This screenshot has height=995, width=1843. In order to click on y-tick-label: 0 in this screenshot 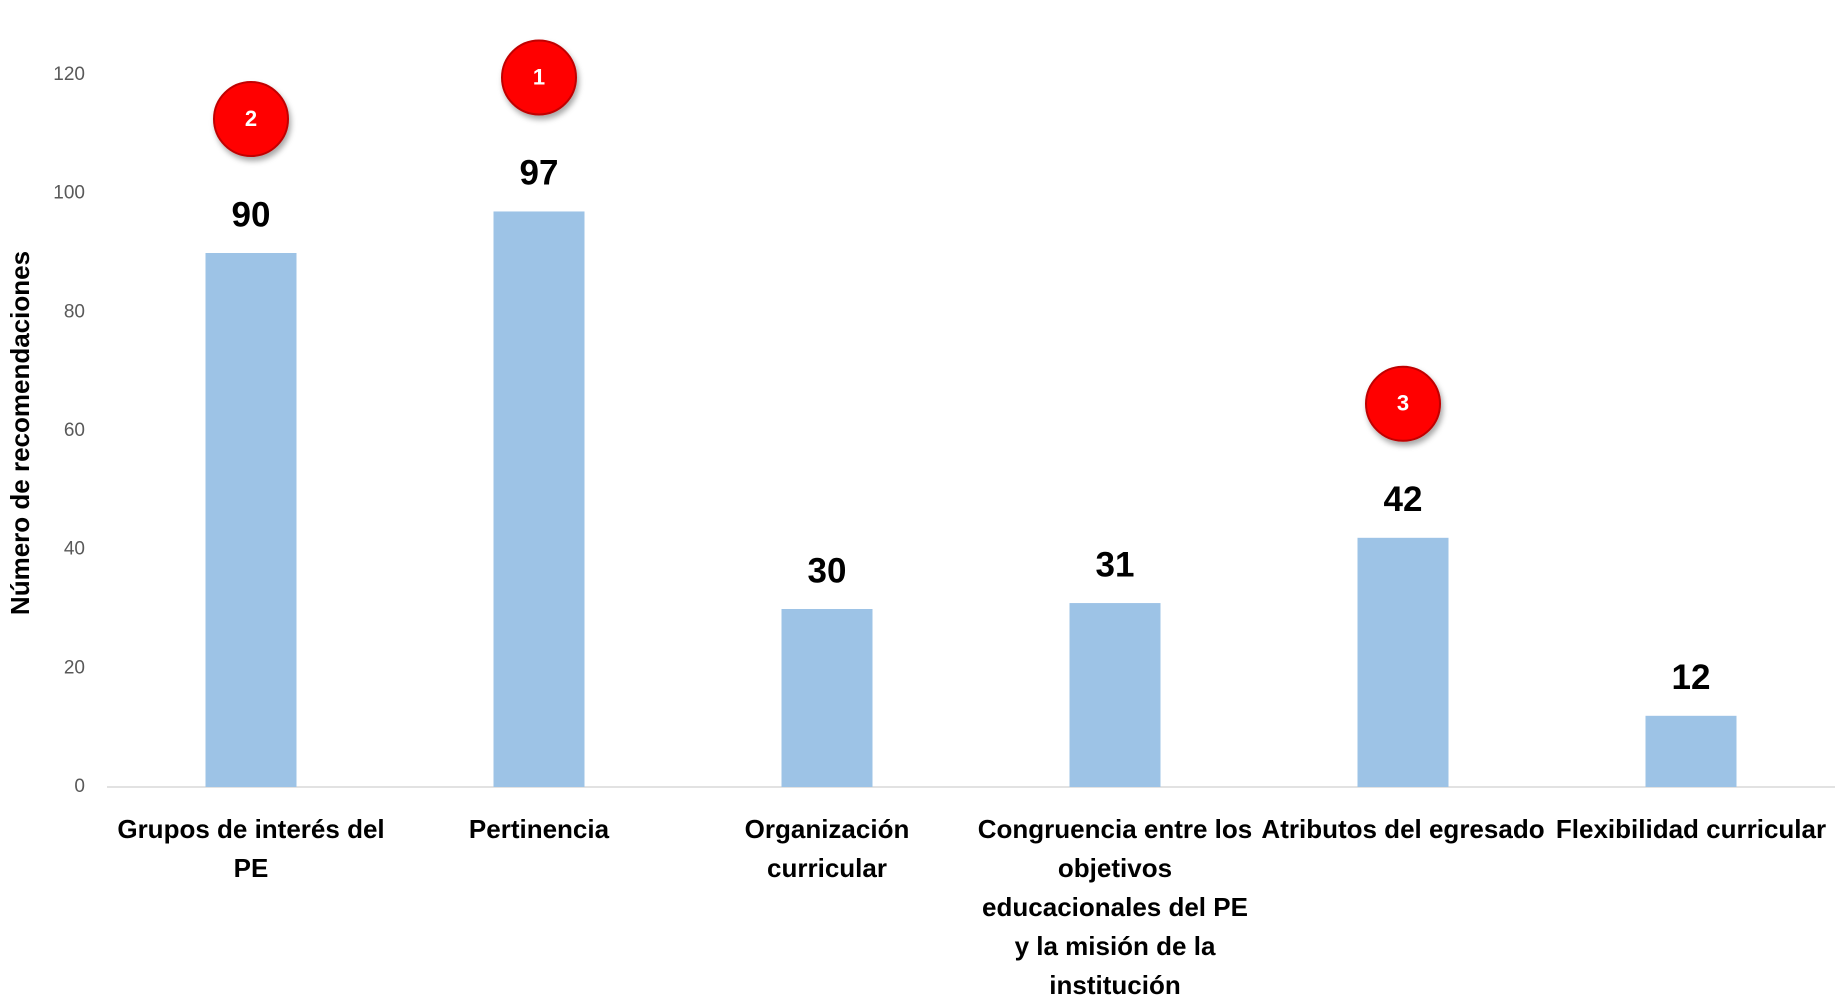, I will do `click(79, 786)`.